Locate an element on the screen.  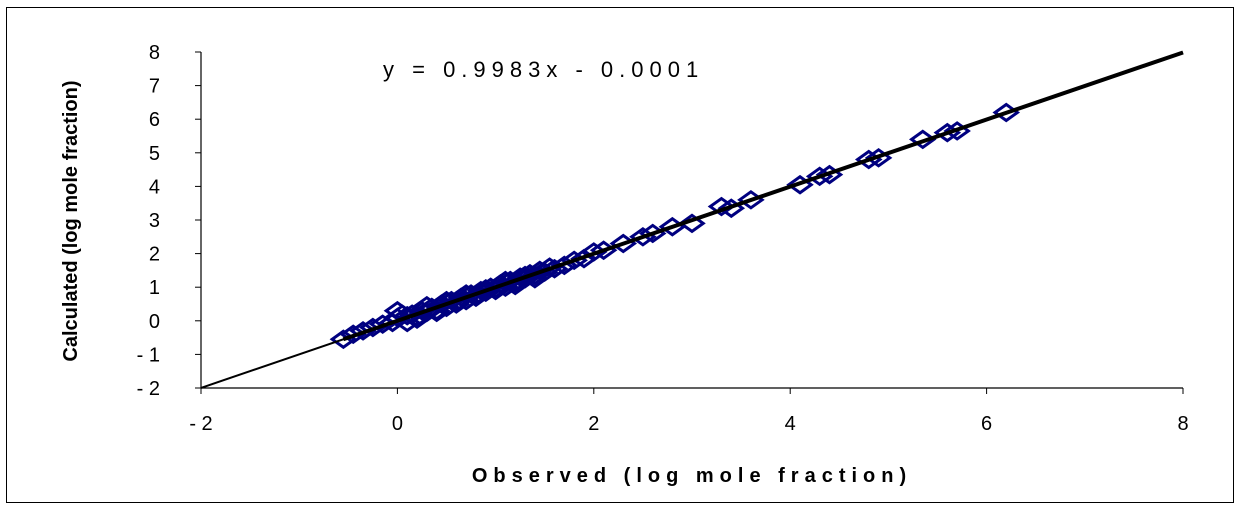
y-tick-label: 3 is located at coordinates (154, 221).